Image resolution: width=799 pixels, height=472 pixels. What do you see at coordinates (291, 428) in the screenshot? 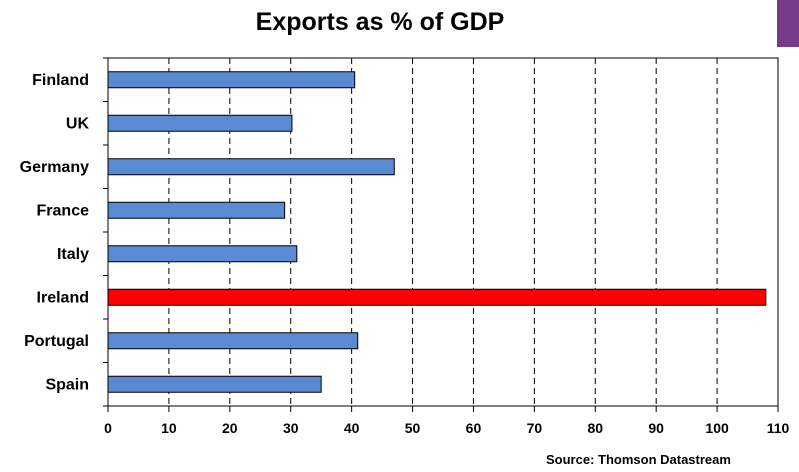
I see `x-tick-label: 30` at bounding box center [291, 428].